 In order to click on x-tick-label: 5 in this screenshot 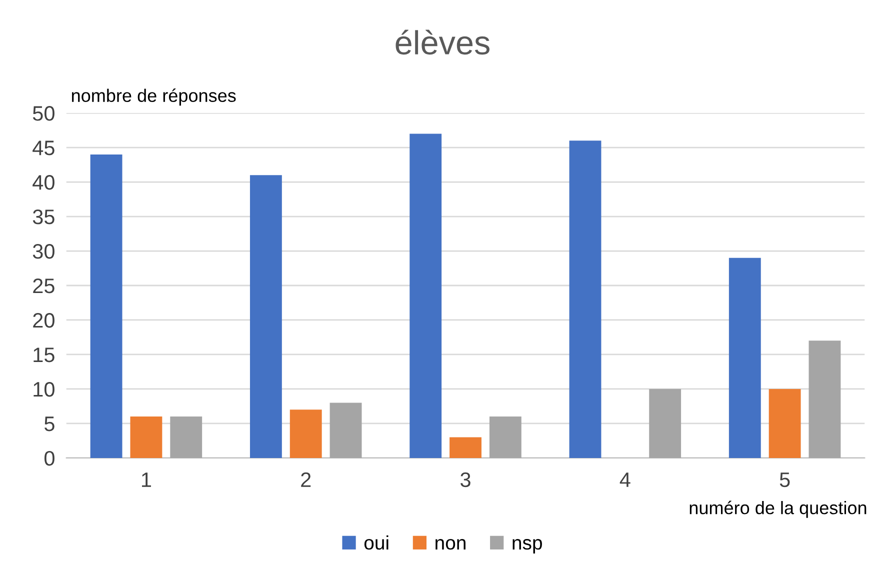, I will do `click(785, 480)`.